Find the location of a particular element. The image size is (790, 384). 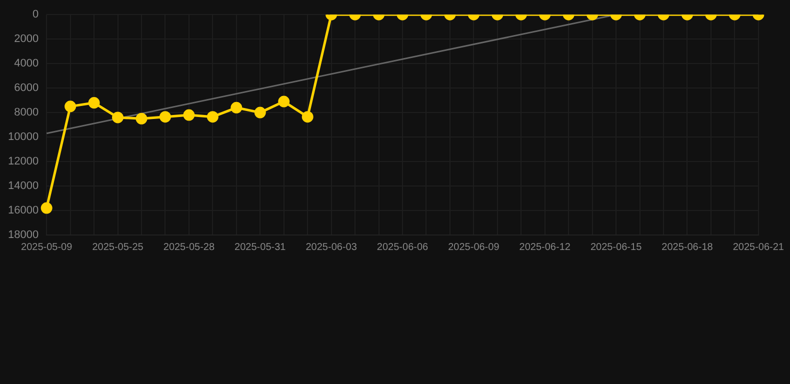

y-tick-label: 14000 is located at coordinates (23, 186).